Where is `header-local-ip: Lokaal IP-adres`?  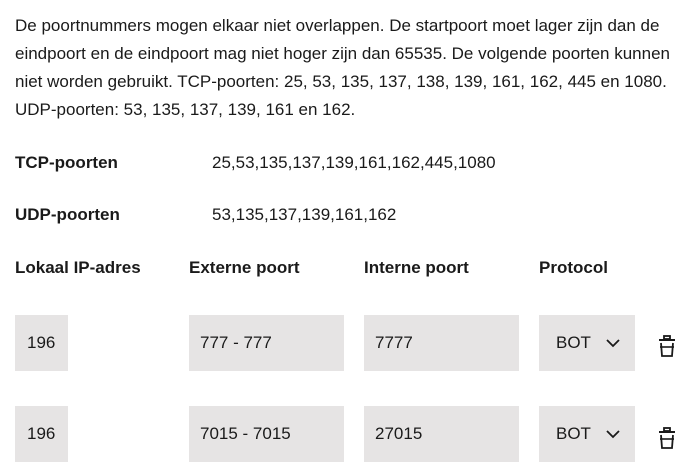
header-local-ip: Lokaal IP-adres is located at coordinates (78, 267).